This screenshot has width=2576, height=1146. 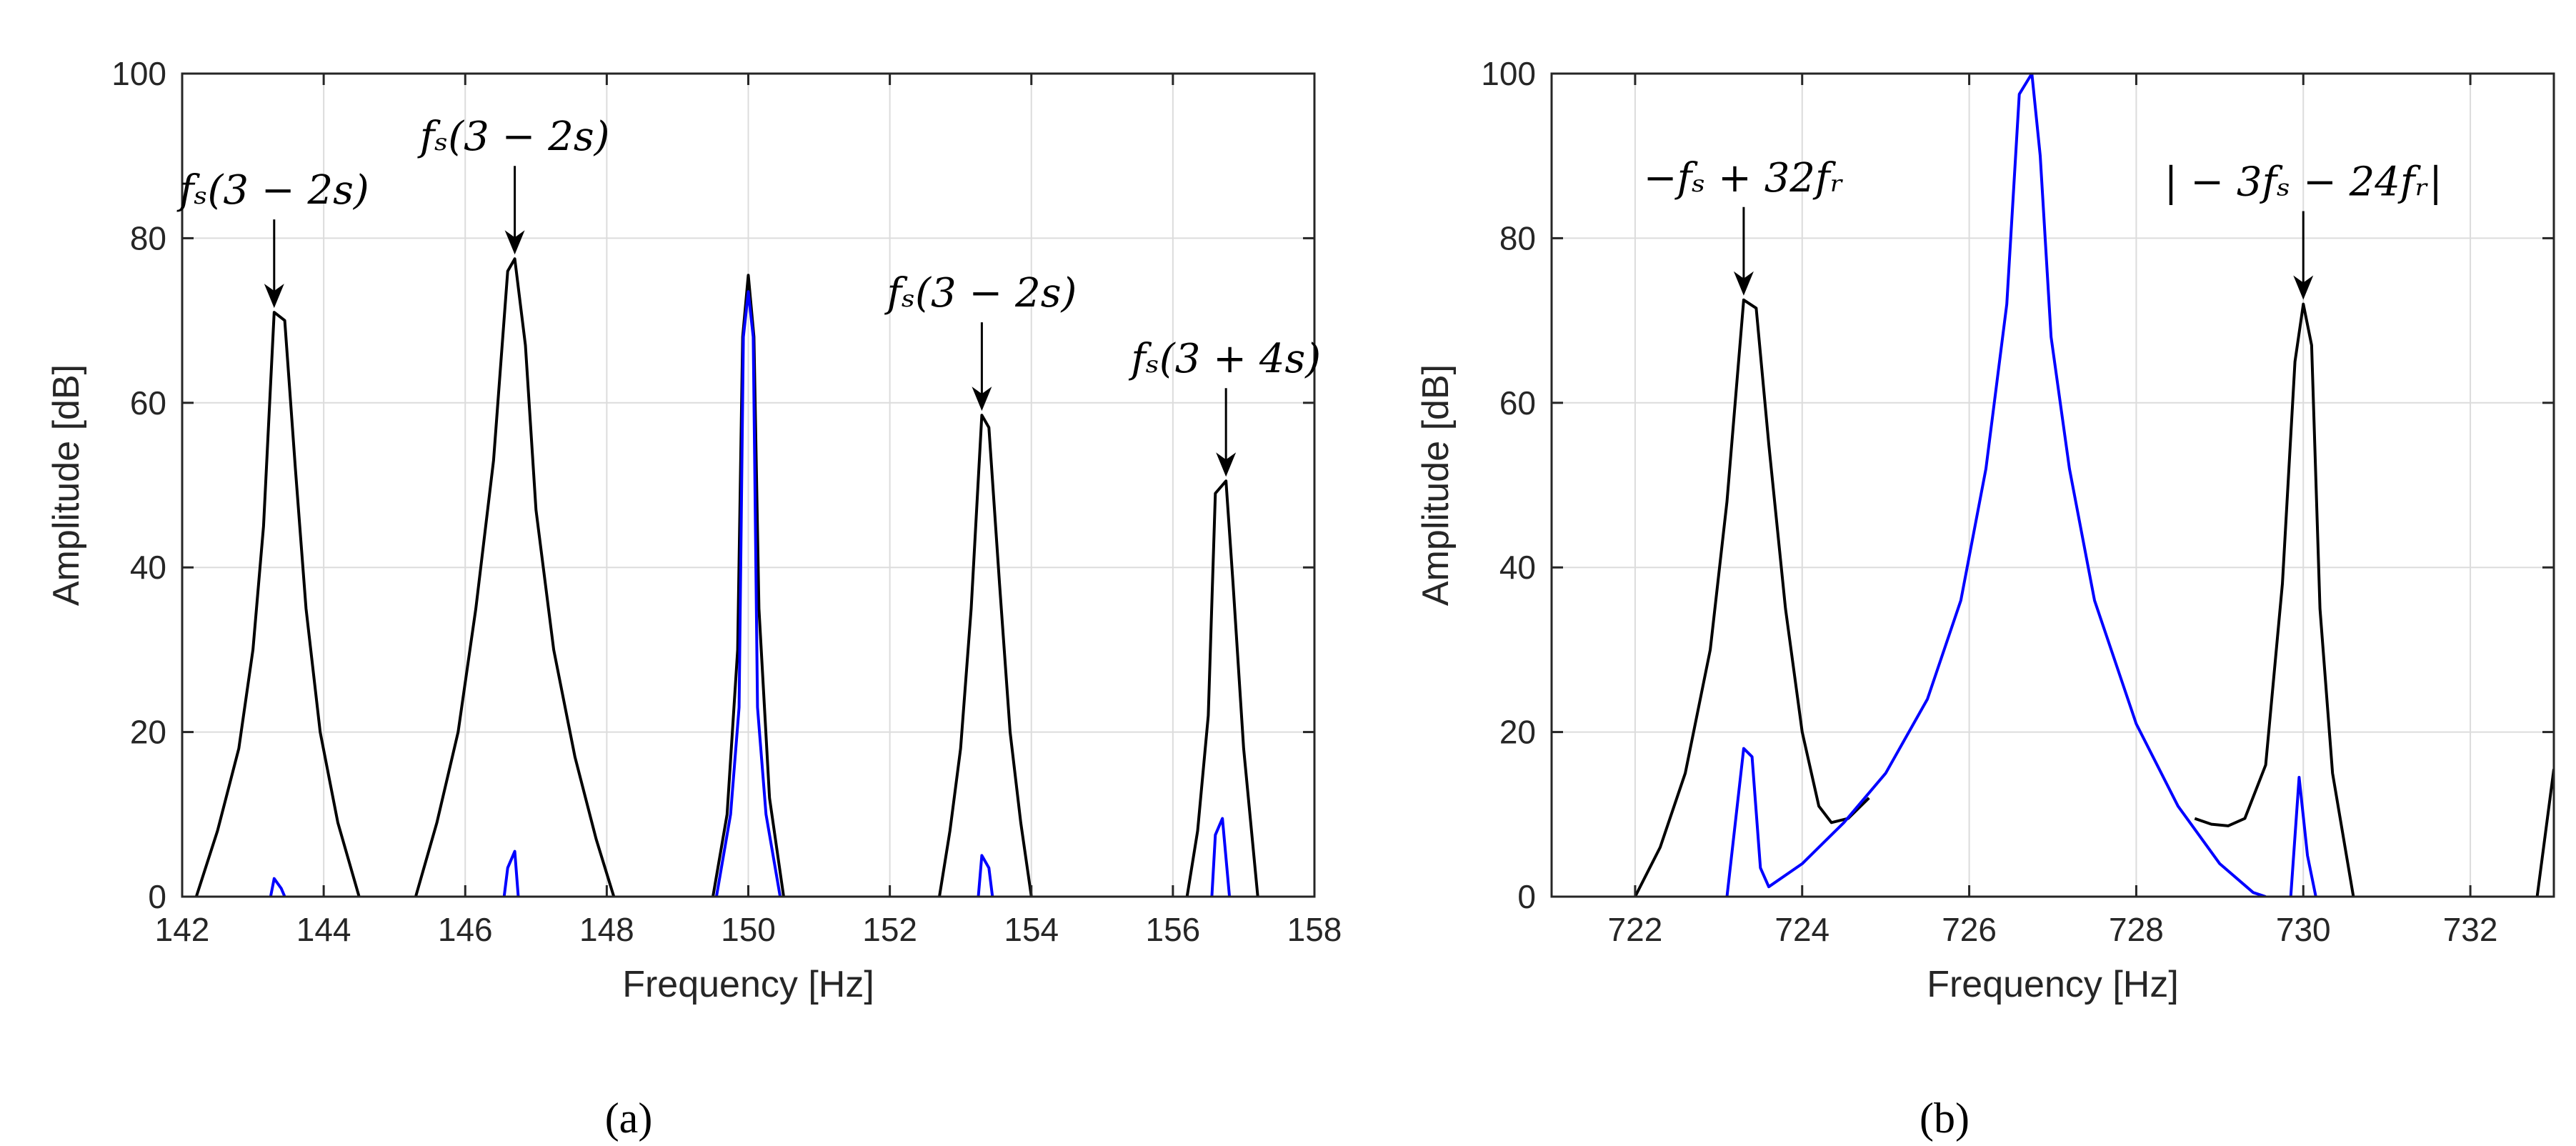 What do you see at coordinates (273, 190) in the screenshot?
I see `annotation-label-0: fₛ(3 − 2s)` at bounding box center [273, 190].